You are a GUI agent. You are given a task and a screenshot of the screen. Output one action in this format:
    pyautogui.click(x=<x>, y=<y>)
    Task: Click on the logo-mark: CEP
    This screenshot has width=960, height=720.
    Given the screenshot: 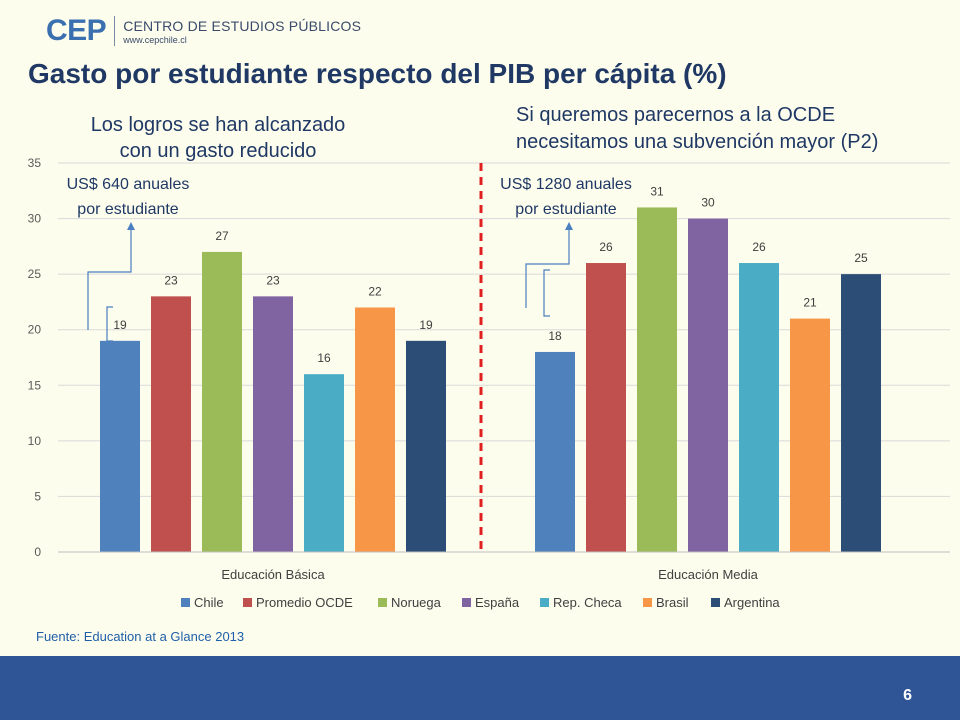 What is the action you would take?
    pyautogui.click(x=76, y=30)
    